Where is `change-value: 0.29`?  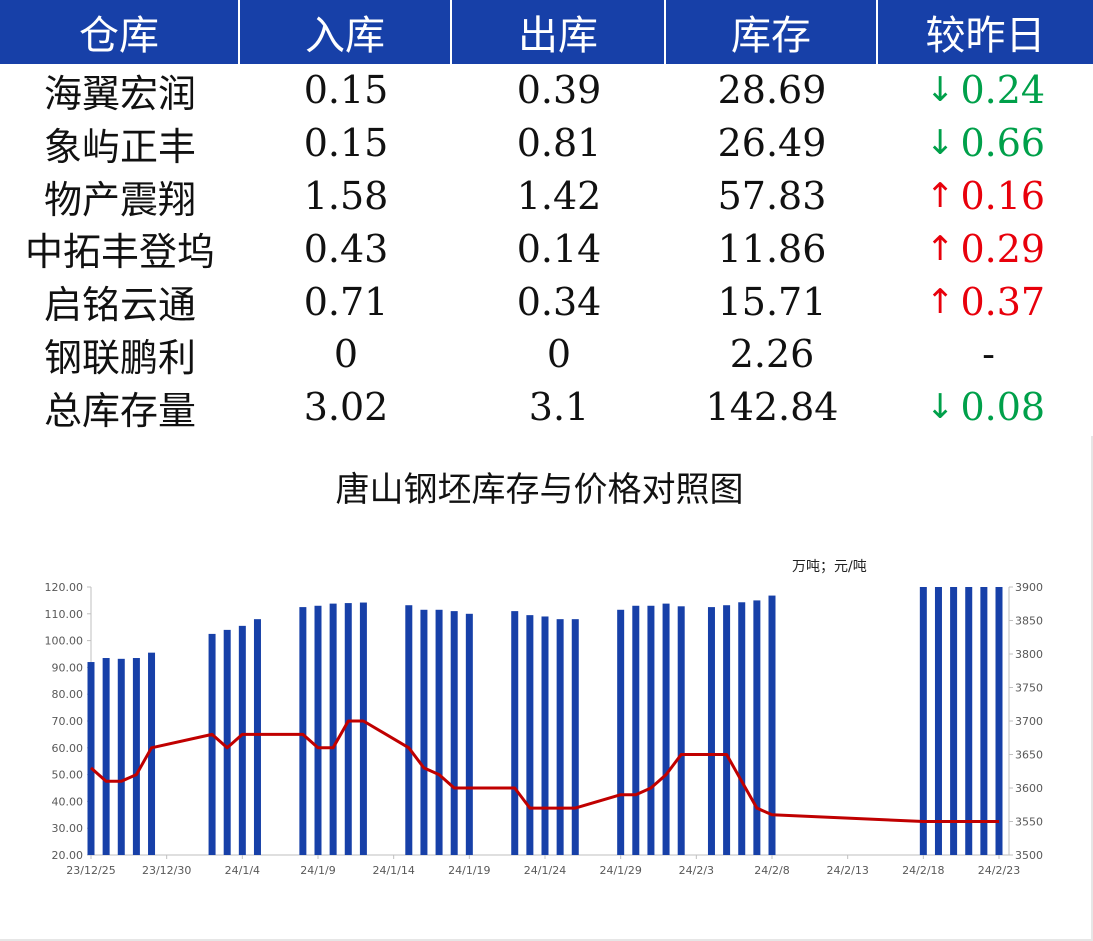
change-value: 0.29 is located at coordinates (1003, 248).